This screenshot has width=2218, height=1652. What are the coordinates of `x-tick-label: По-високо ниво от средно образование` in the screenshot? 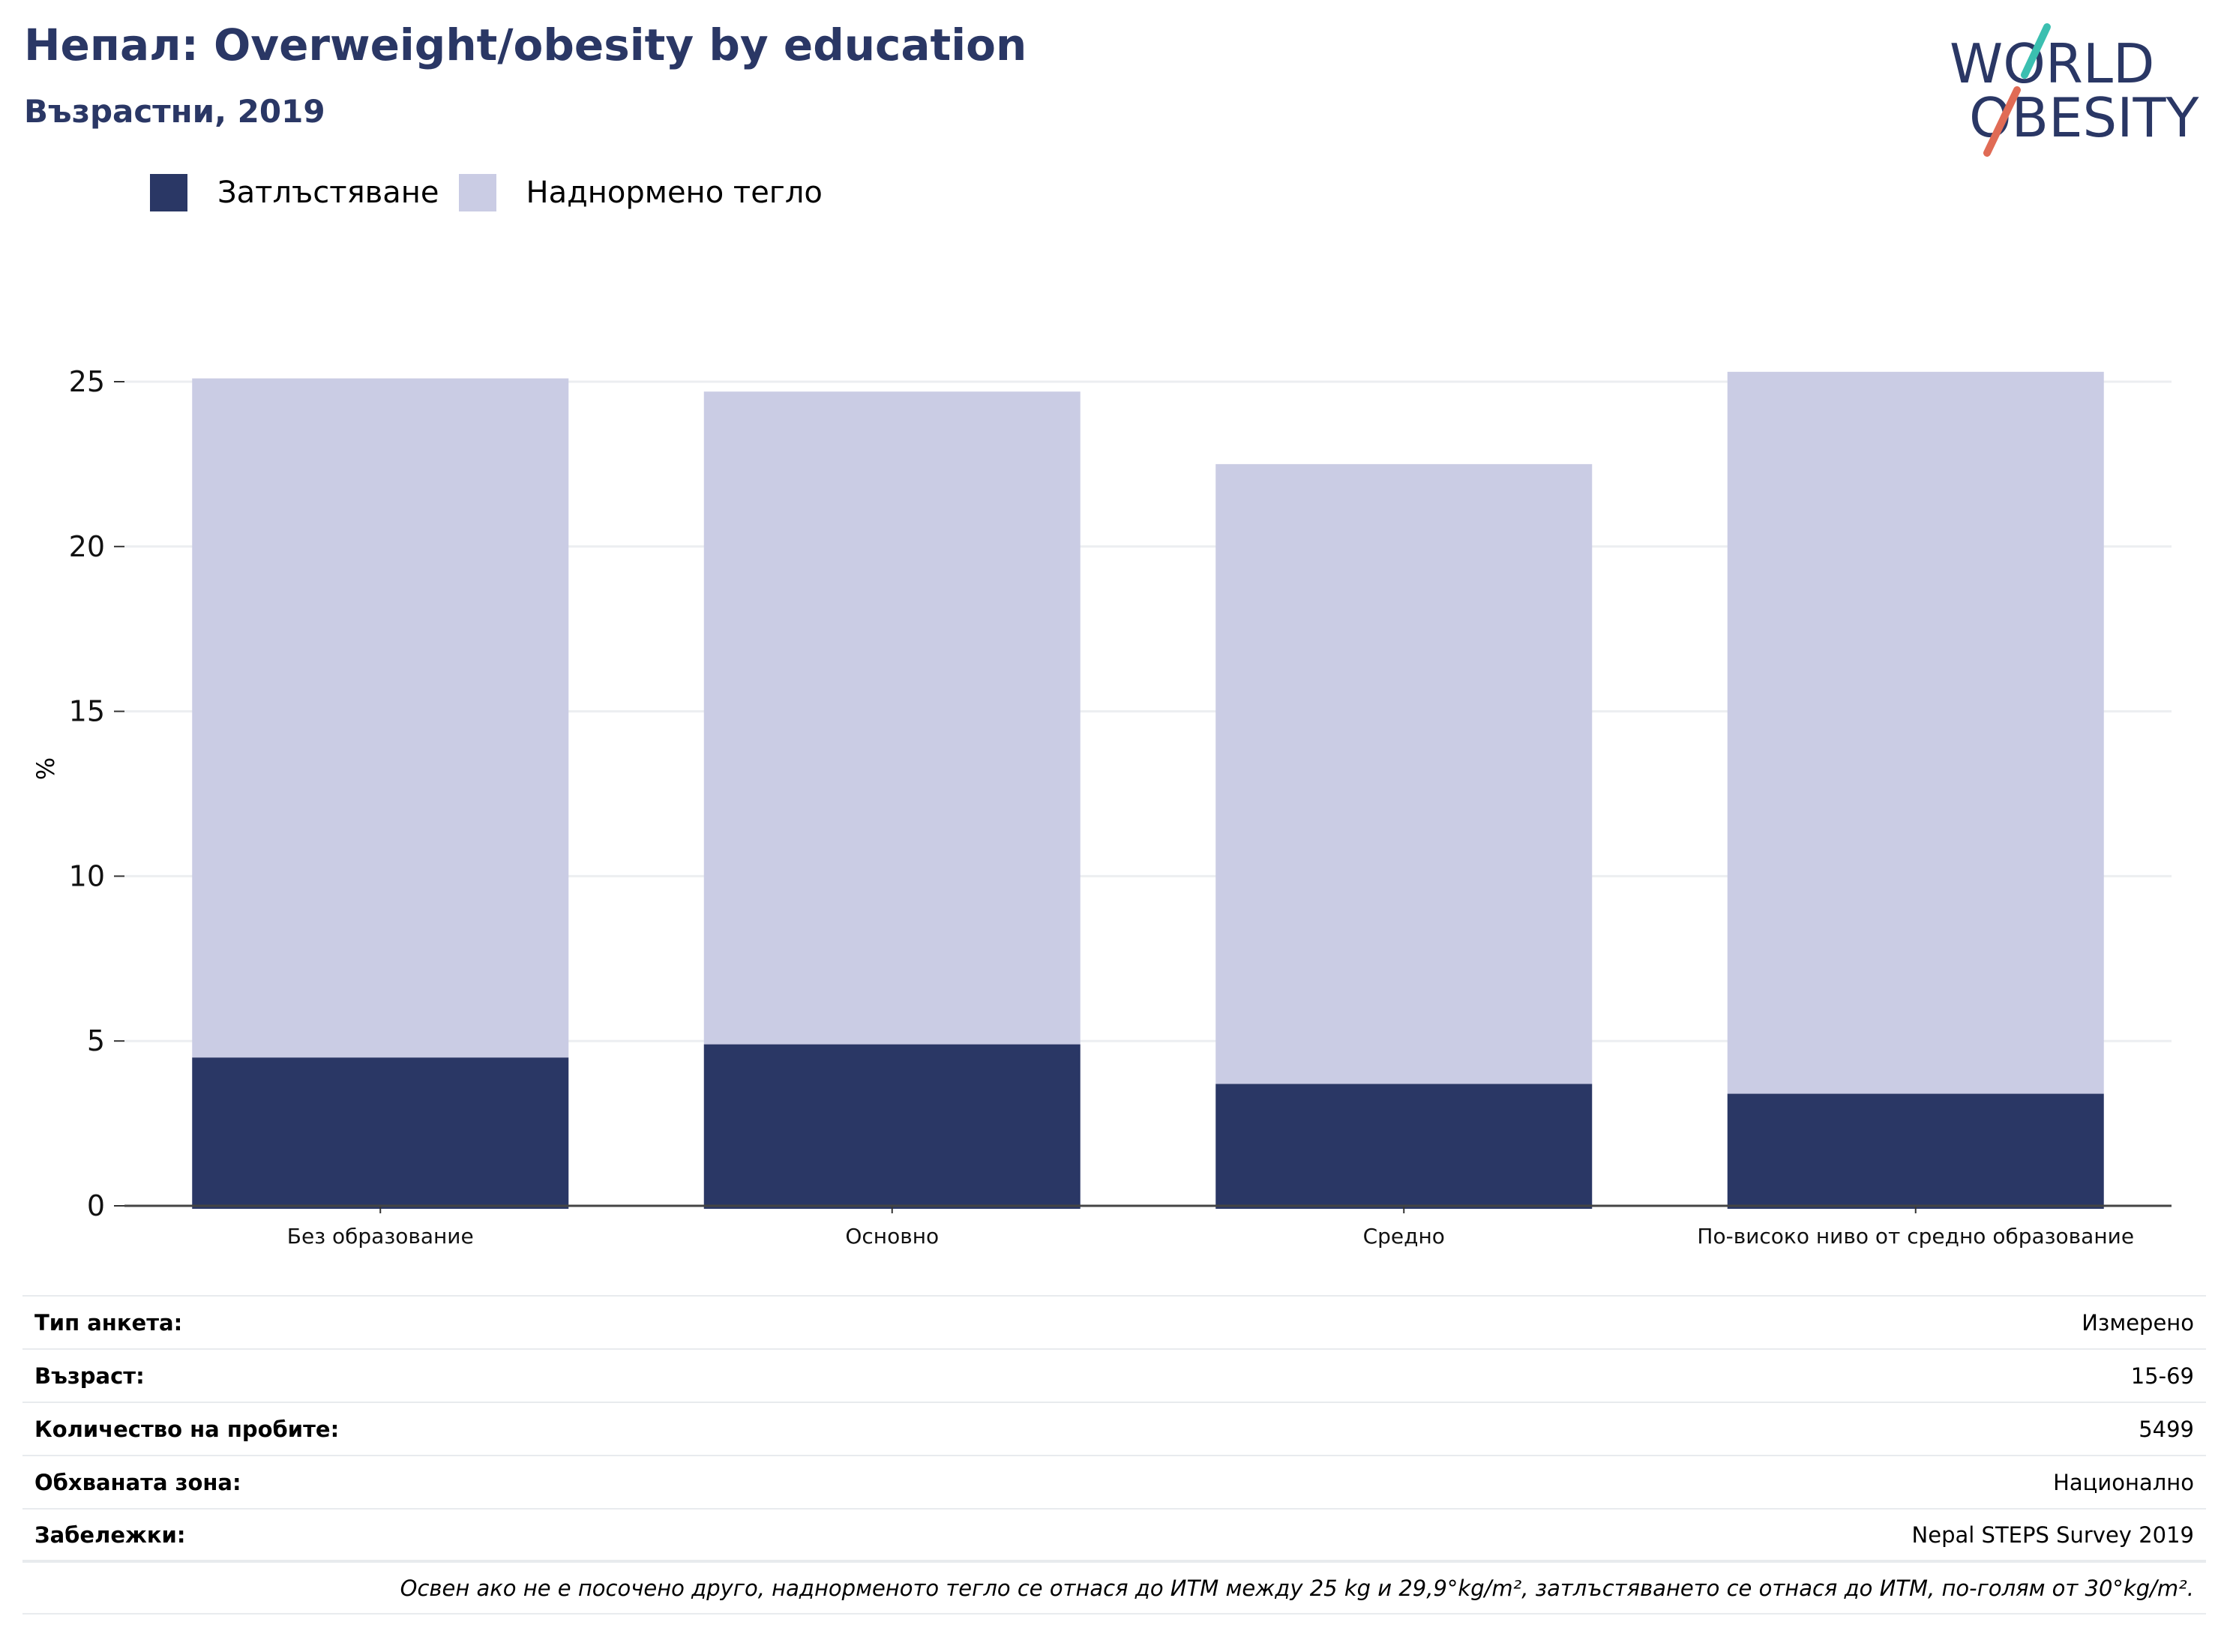 It's located at (1915, 1236).